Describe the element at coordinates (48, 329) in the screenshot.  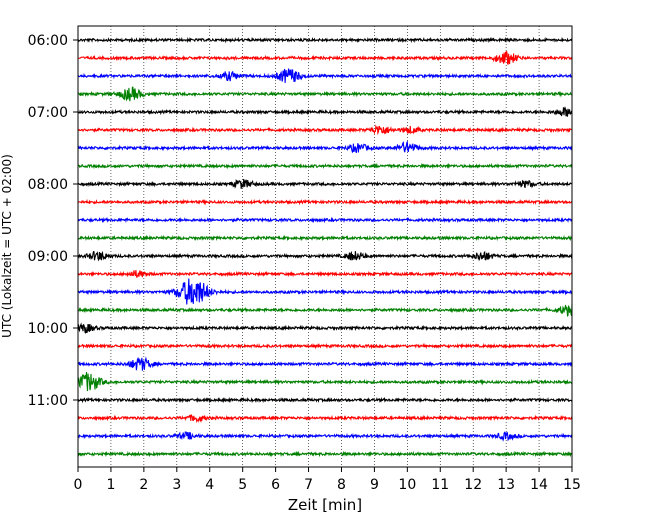
I see `y-tick-label-1000: 10:00` at that location.